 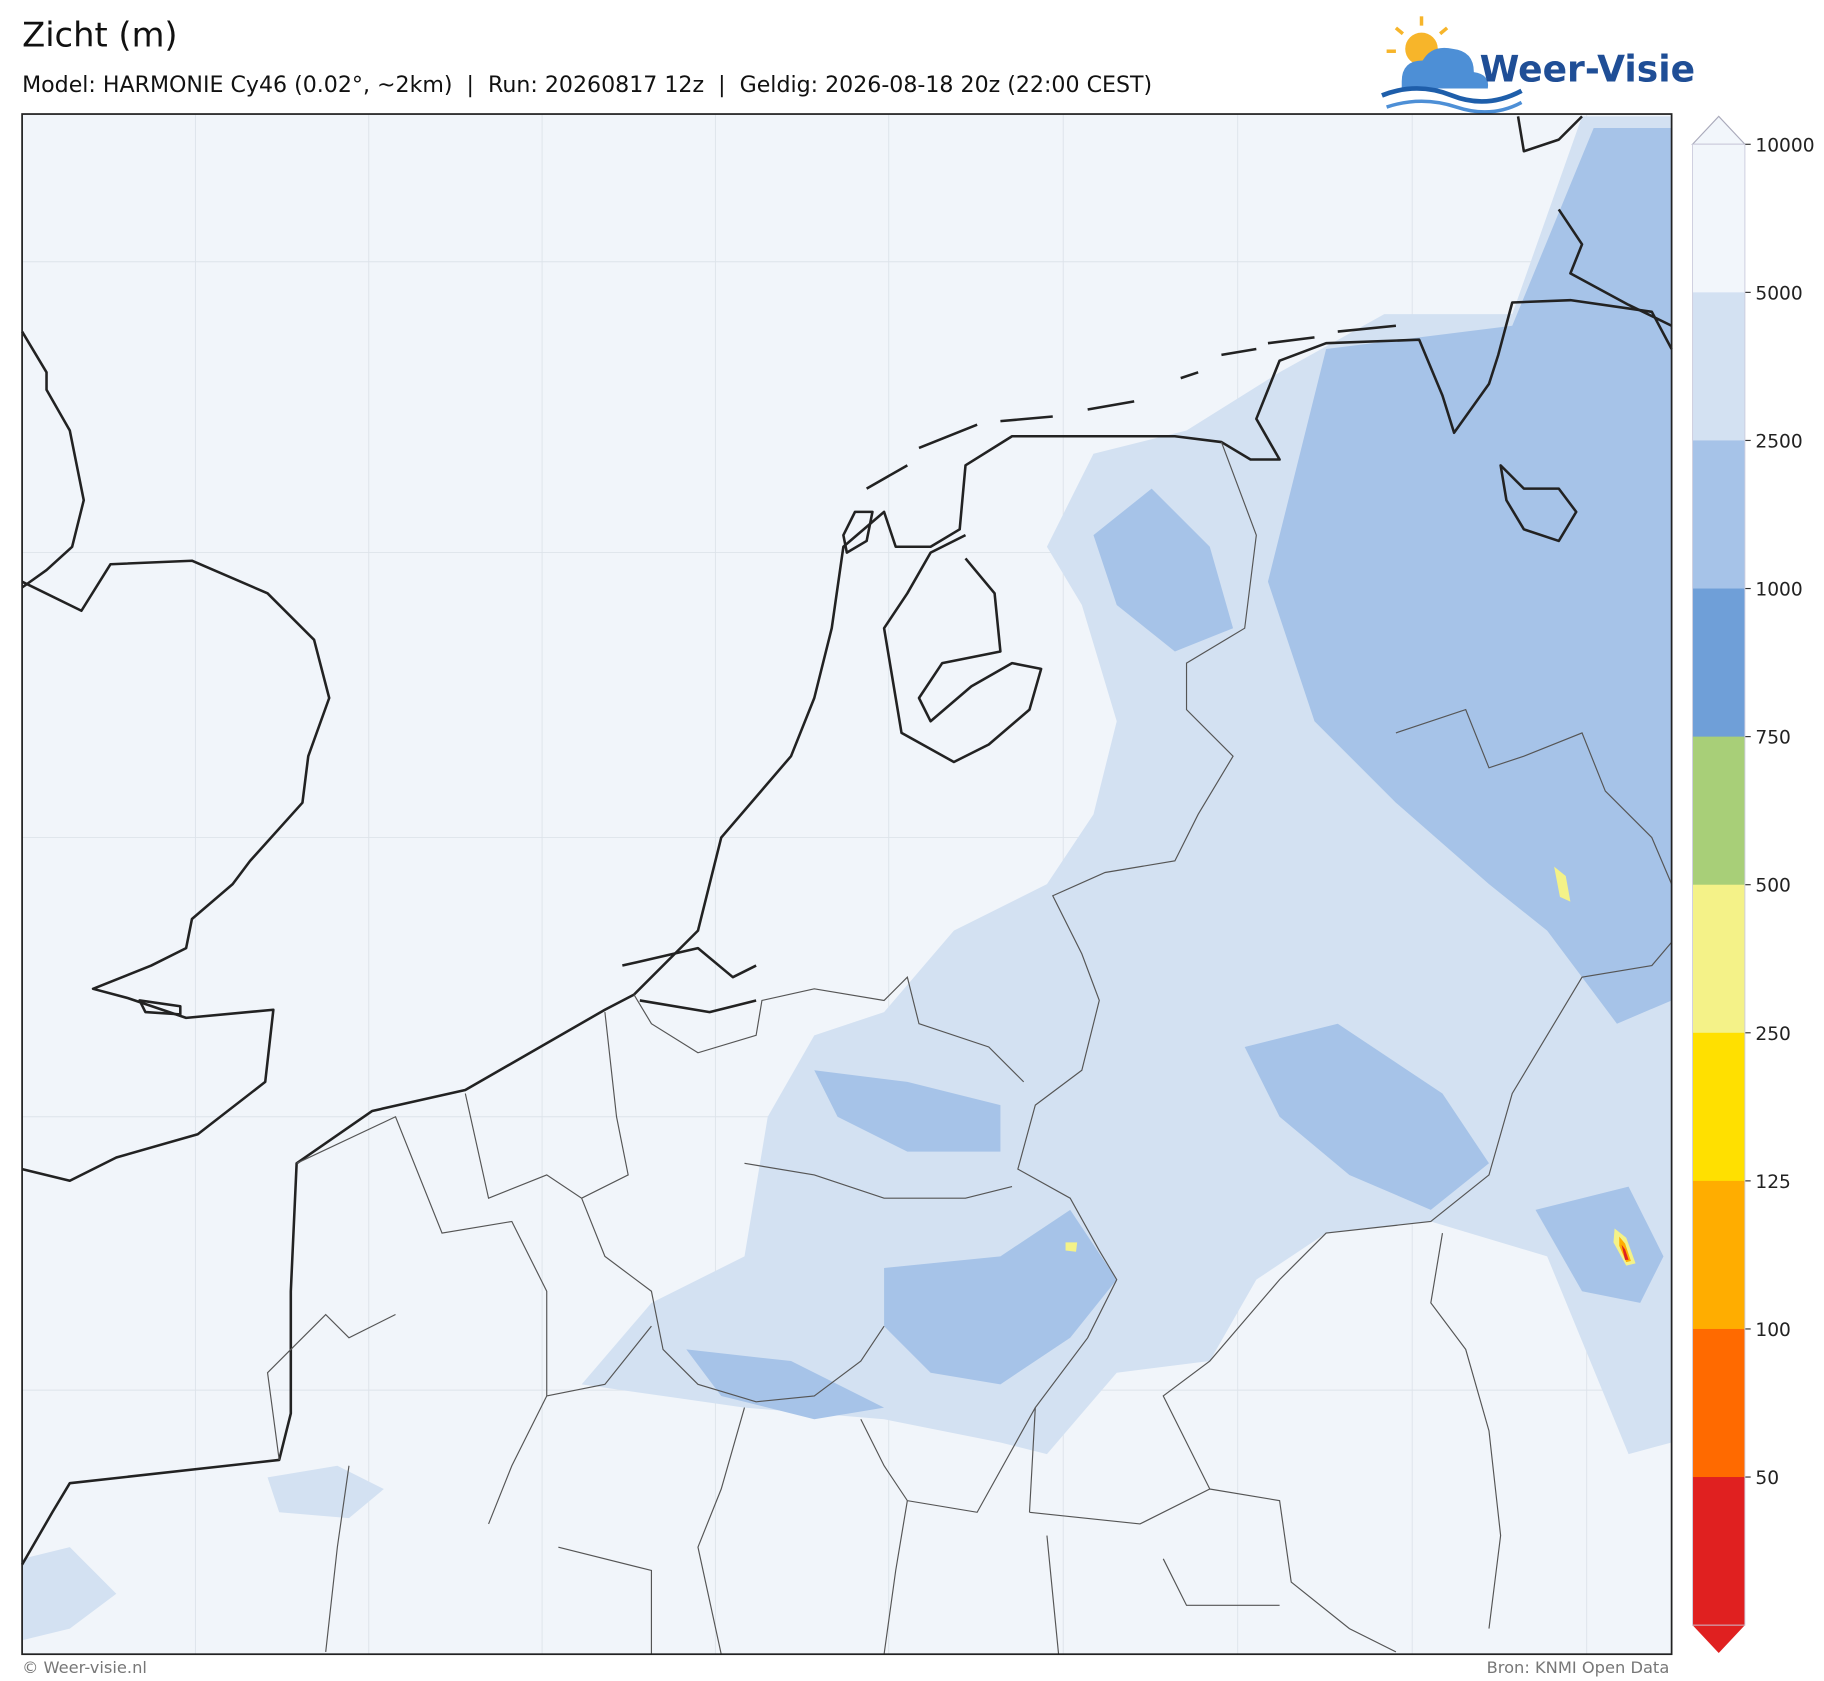 I want to click on logo: Weer-Visie, so click(x=1538, y=65).